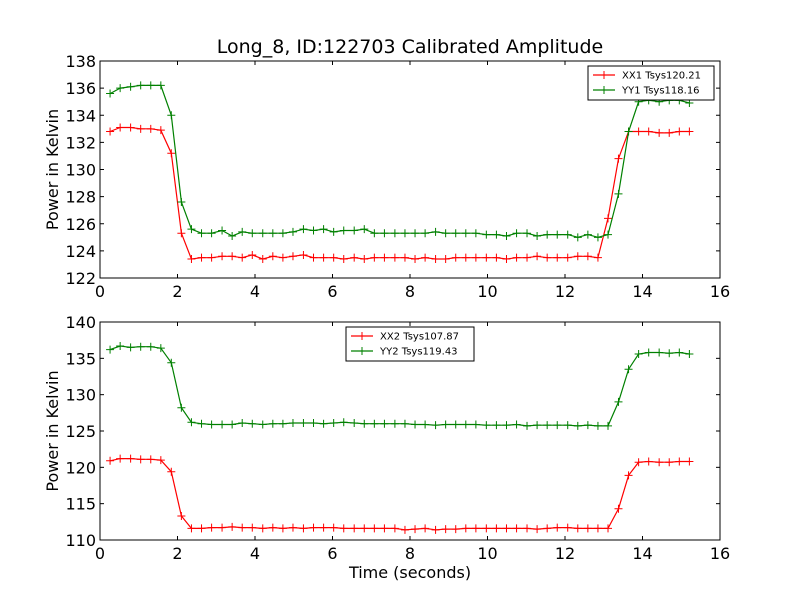 The width and height of the screenshot is (800, 600). Describe the element at coordinates (651, 83) in the screenshot. I see `legend: XX1 Tsys120.21 YY1 Tsys118.16` at that location.